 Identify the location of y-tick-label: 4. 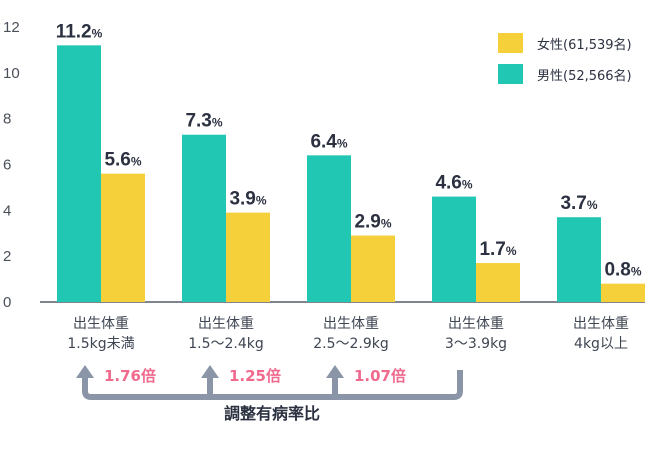
(7, 210).